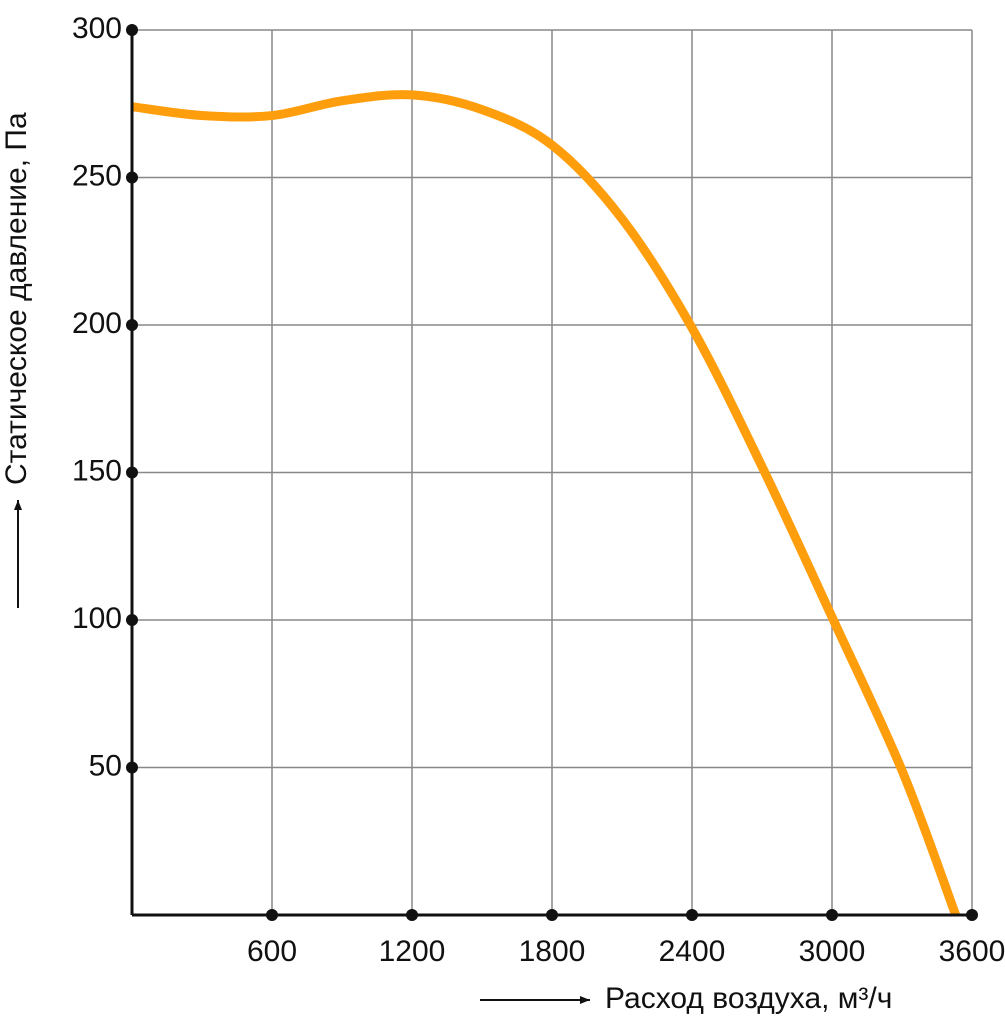 The width and height of the screenshot is (1005, 1029). I want to click on y-axis-label: Статическое давление, Па, so click(16, 298).